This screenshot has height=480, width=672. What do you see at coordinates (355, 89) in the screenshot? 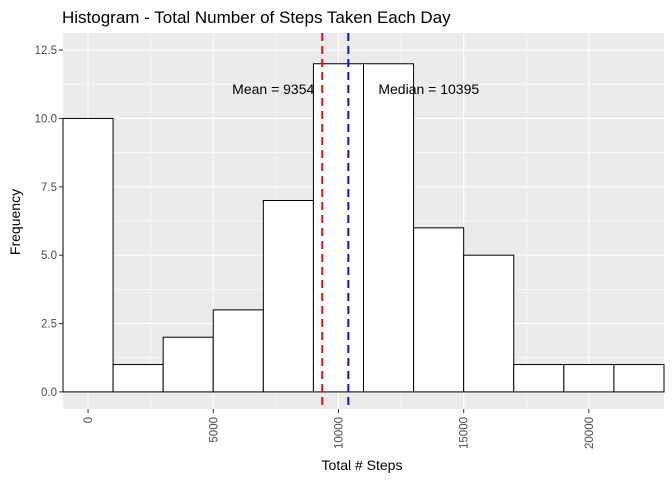
I see `annotations: Mean = 9354 Median = 10395` at bounding box center [355, 89].